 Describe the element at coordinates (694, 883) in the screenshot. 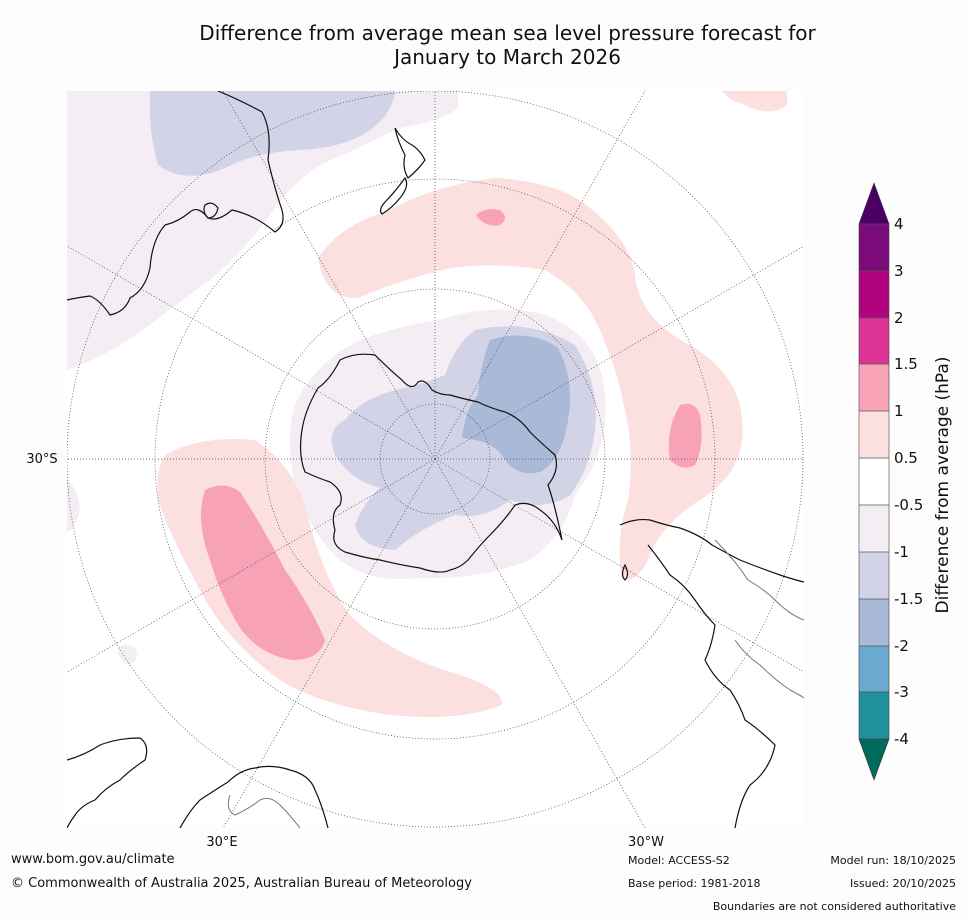

I see `footer-base-period: Base period: 1981-2018` at that location.